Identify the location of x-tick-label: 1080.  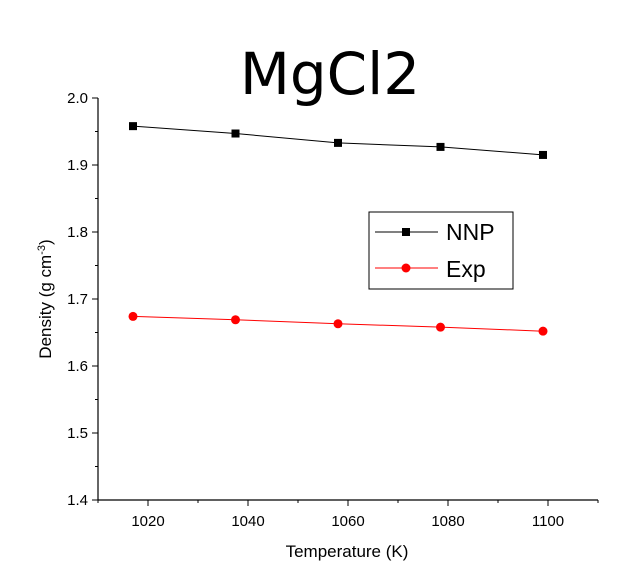
(447, 521).